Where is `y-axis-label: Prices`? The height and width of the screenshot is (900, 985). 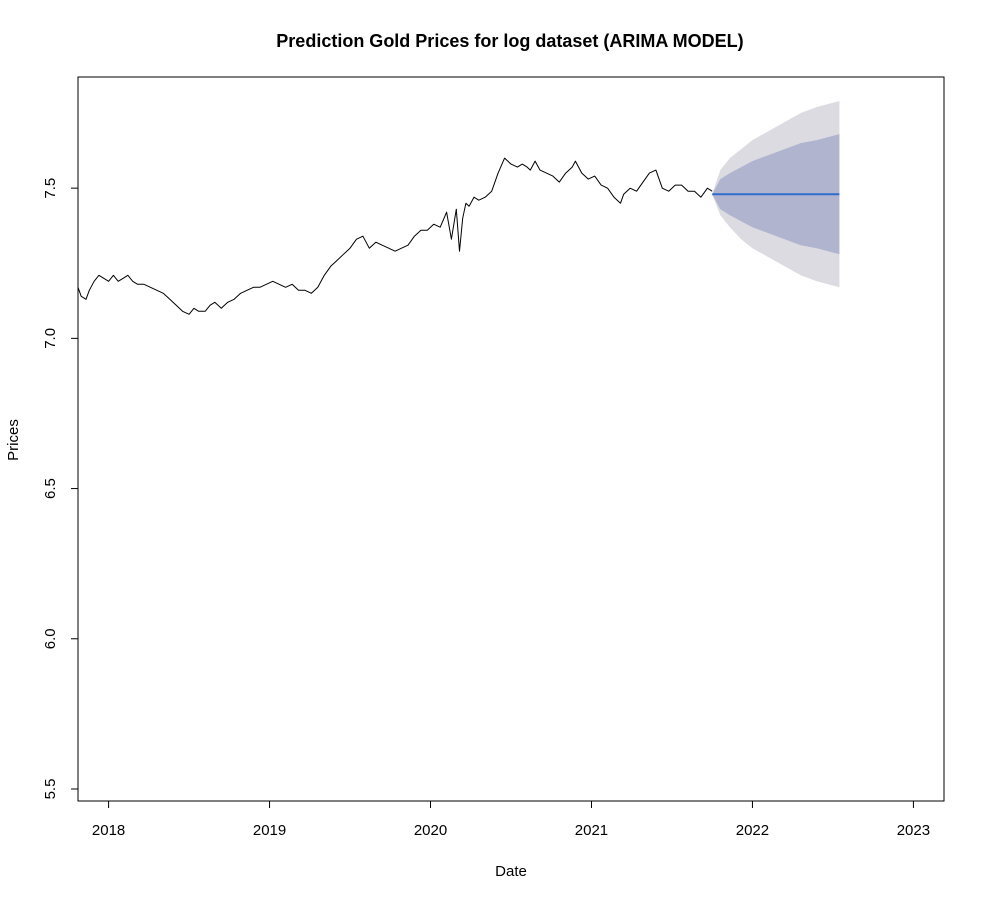 y-axis-label: Prices is located at coordinates (13, 440).